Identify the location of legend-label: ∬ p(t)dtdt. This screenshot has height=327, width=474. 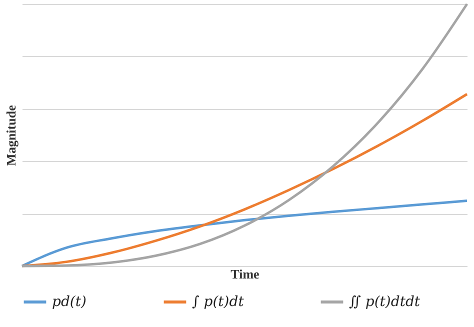
(384, 302).